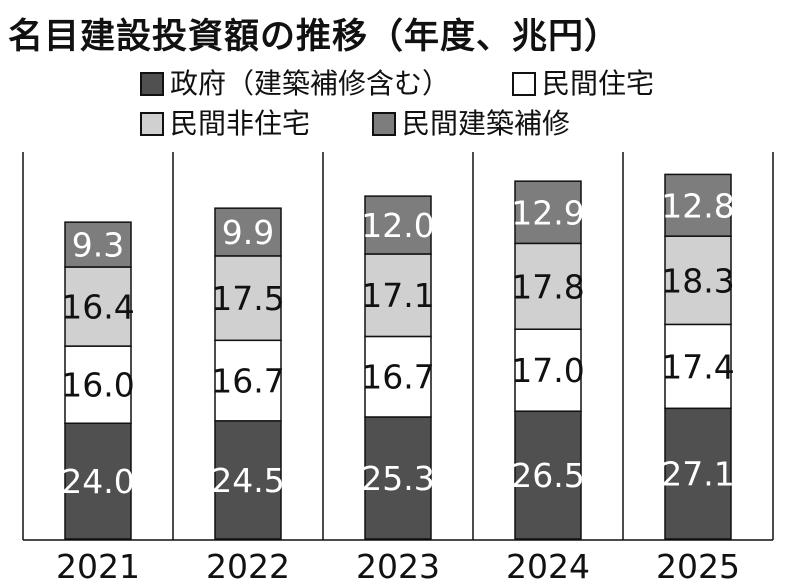 This screenshot has height=586, width=800. I want to click on bar-segment-government-2025, so click(698, 473).